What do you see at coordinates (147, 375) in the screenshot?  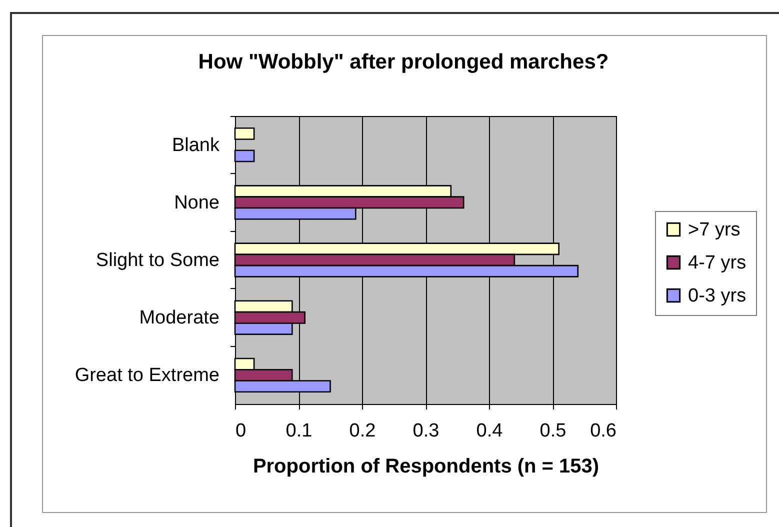 I see `y-tick-label: Great to Extreme` at bounding box center [147, 375].